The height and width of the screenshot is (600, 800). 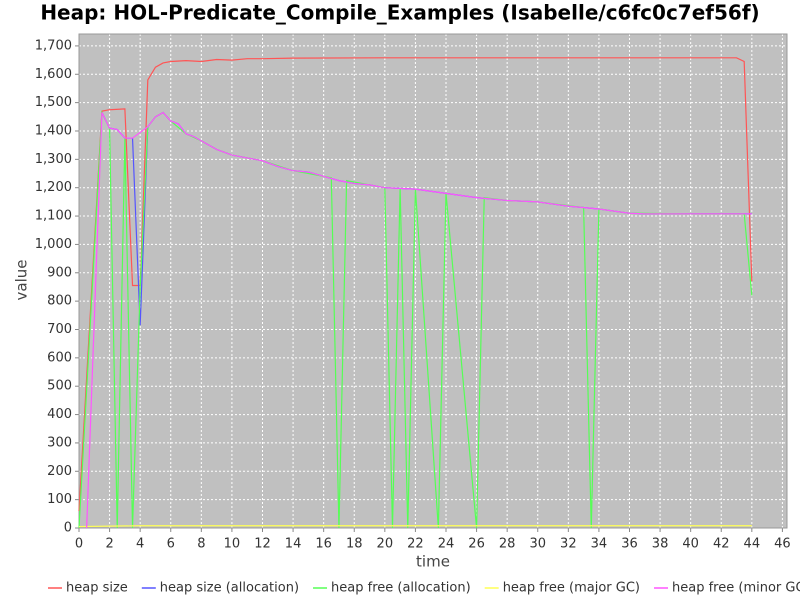 I want to click on x-tick-label: 28, so click(x=507, y=544).